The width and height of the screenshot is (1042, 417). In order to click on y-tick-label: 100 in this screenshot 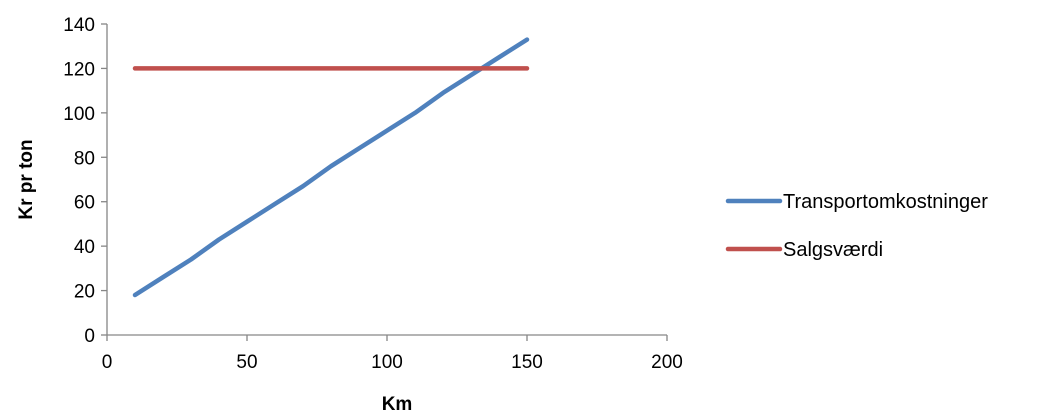, I will do `click(79, 114)`.